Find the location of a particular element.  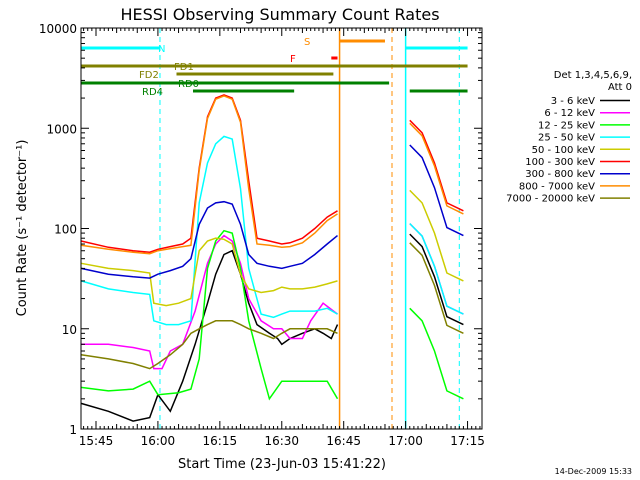

flag-label: FD1 is located at coordinates (184, 67).